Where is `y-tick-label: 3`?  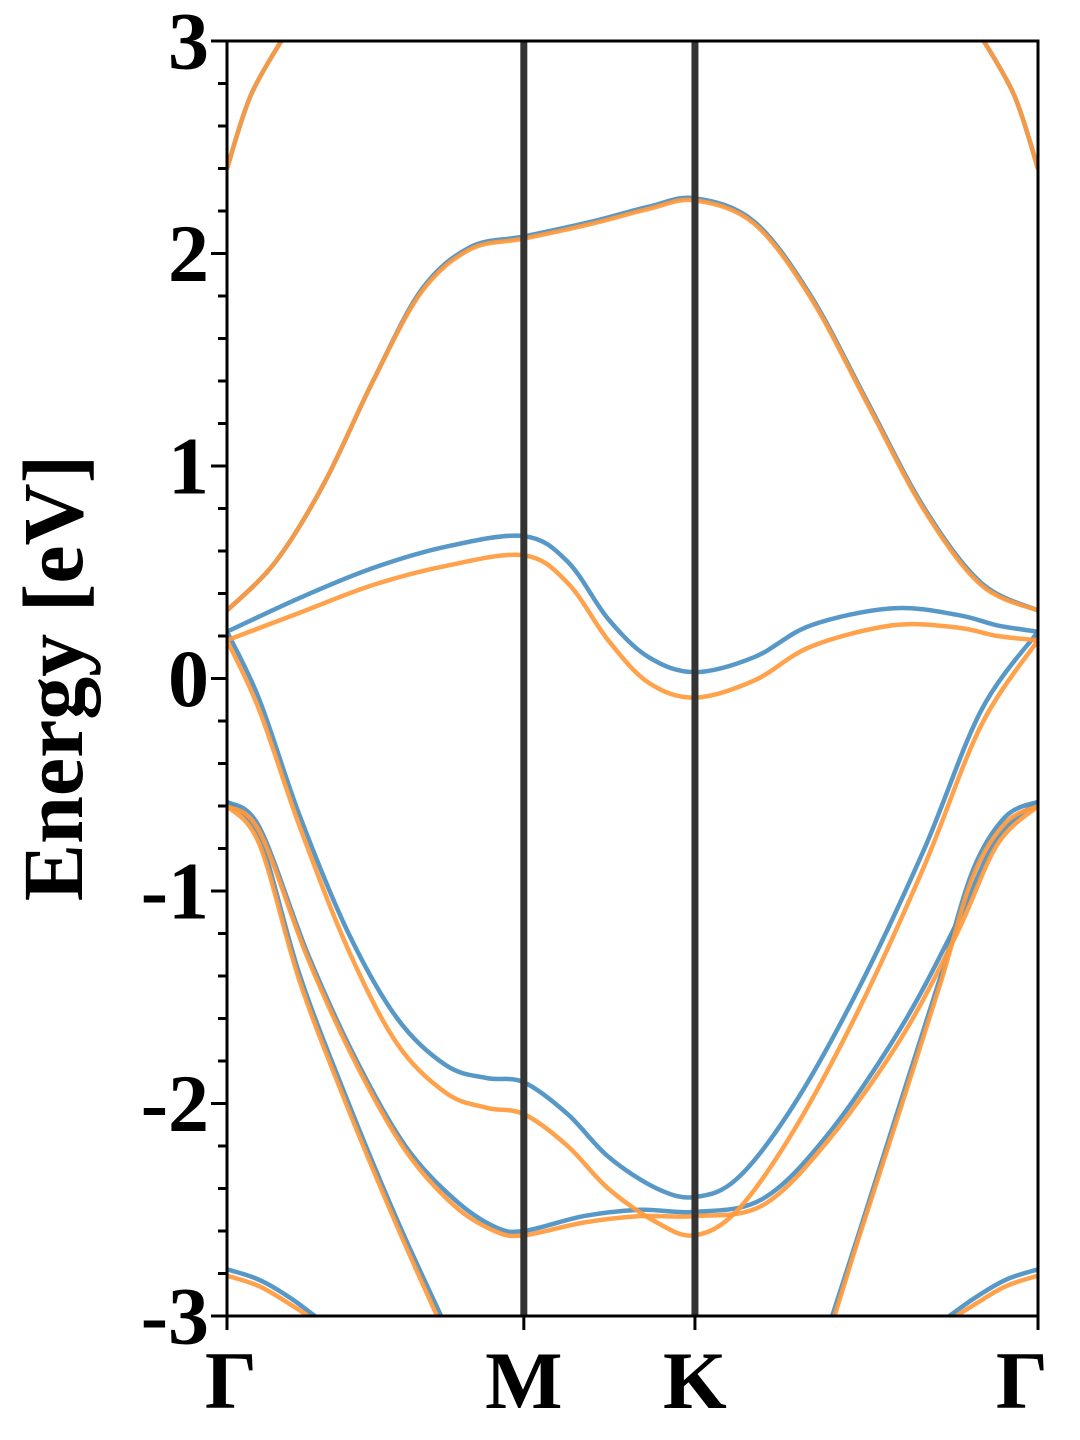
y-tick-label: 3 is located at coordinates (188, 43).